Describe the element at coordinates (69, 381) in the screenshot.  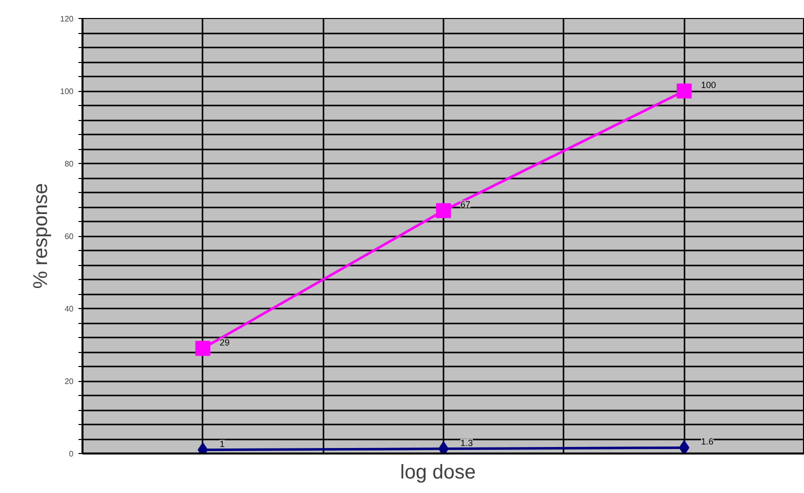
I see `y-tick-label: 20` at that location.